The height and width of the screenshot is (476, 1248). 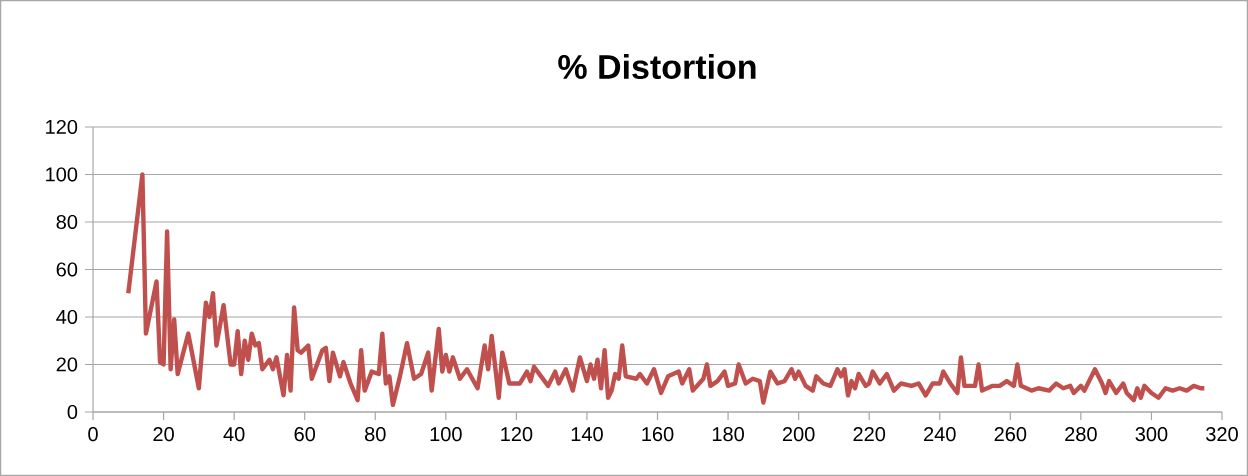 I want to click on x-tick-label: 40, so click(x=234, y=434).